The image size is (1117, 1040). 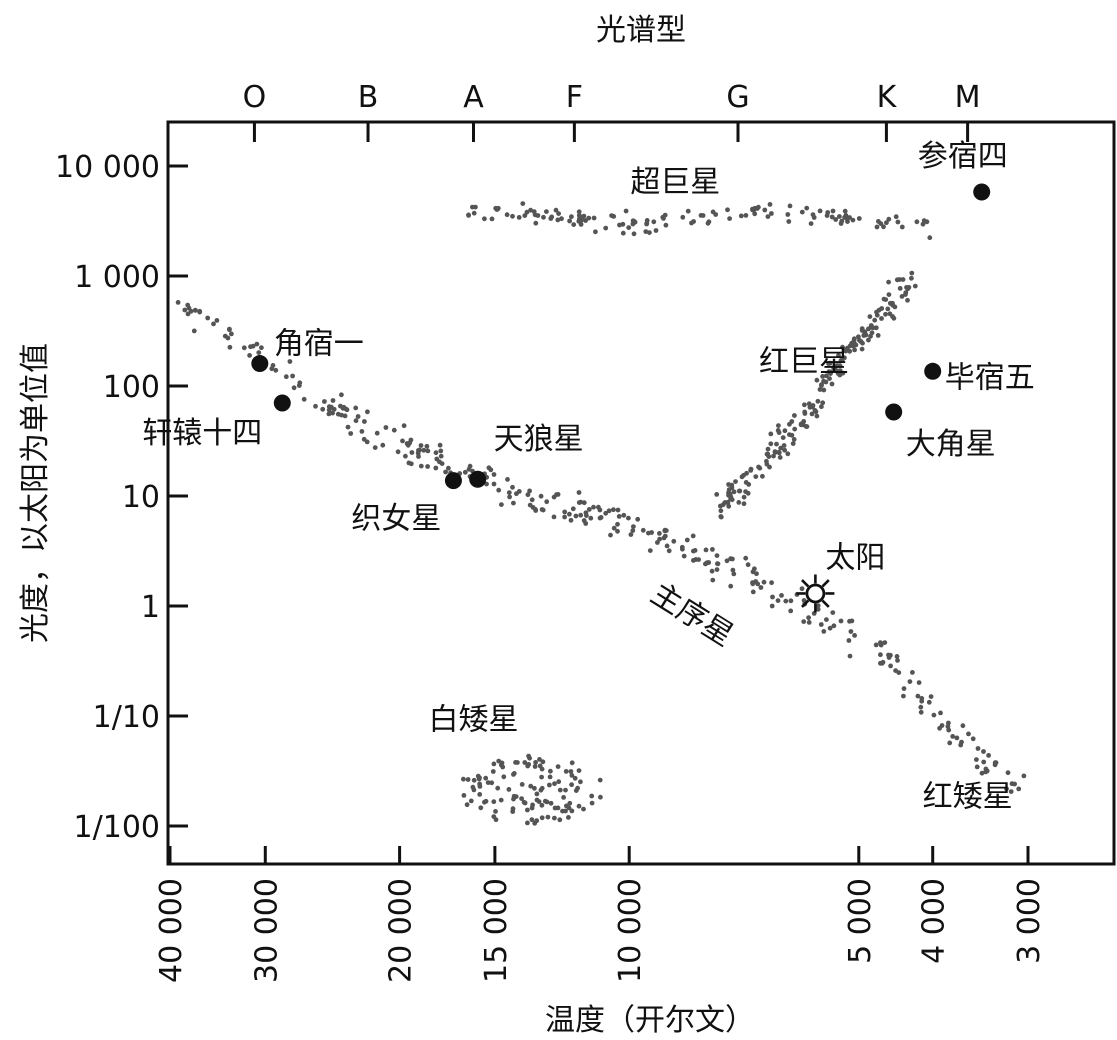 I want to click on y-tick-label: 1 000, so click(x=117, y=277).